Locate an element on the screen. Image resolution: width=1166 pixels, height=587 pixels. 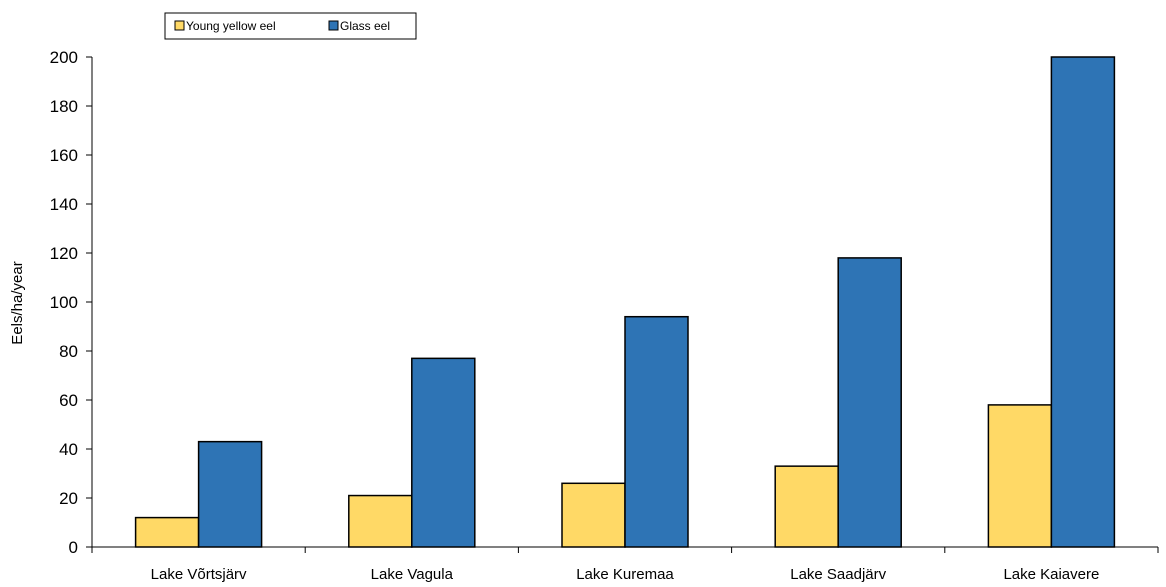
legend-frame is located at coordinates (290, 26).